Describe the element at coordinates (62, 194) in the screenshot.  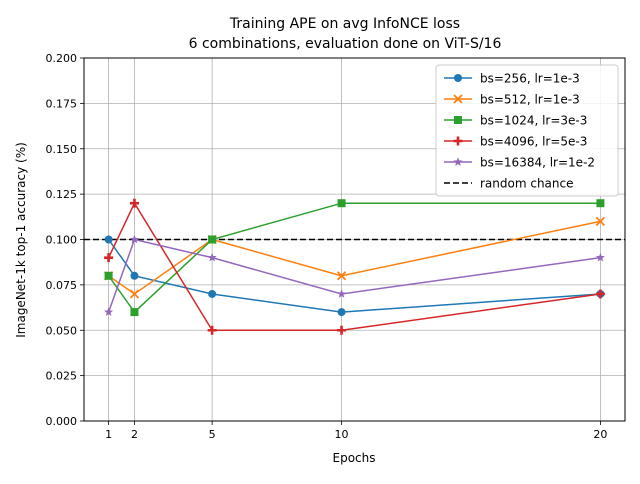
I see `y-tick-label: 0.125` at that location.